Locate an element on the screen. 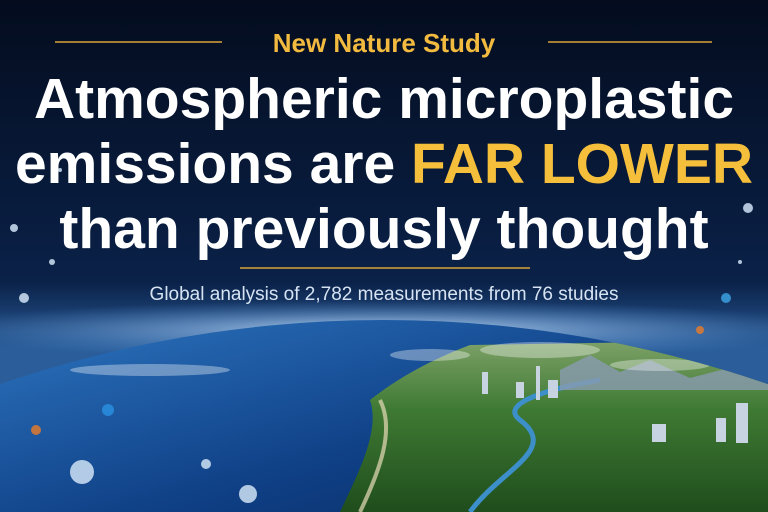  headline-highlight: FAR LOWER is located at coordinates (582, 164).